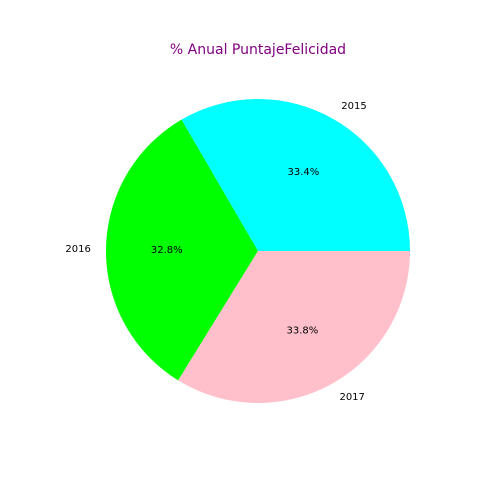 The width and height of the screenshot is (504, 504). I want to click on slice-category-label: 2017, so click(351, 397).